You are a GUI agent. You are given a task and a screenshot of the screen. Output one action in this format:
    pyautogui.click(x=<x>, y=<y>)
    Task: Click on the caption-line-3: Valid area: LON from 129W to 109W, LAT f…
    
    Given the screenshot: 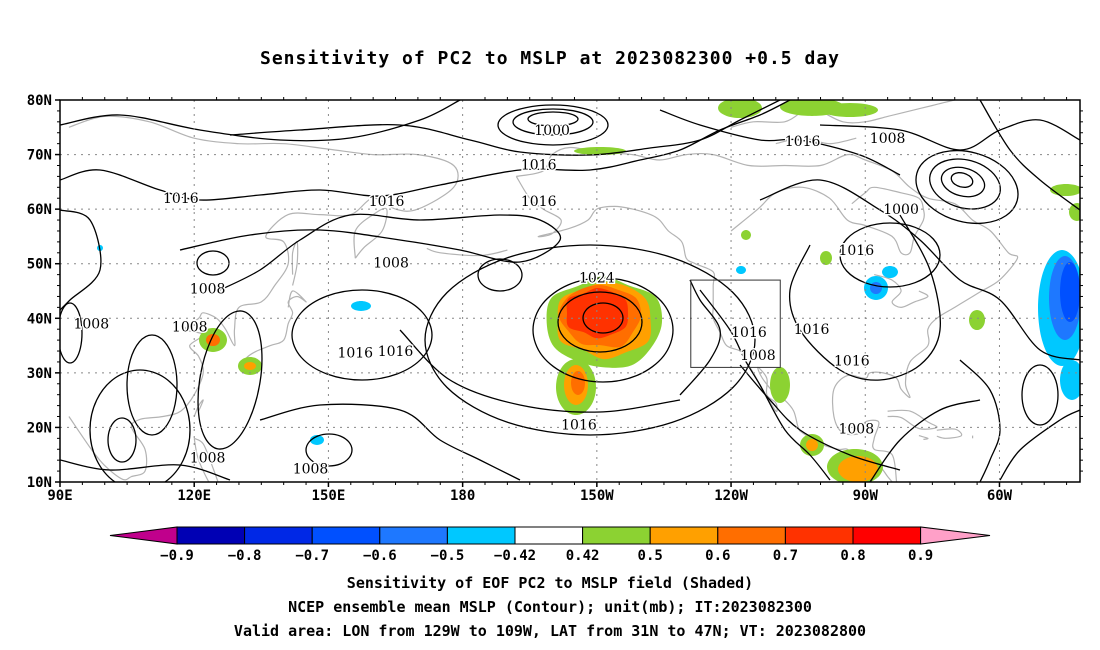 What is the action you would take?
    pyautogui.click(x=550, y=631)
    